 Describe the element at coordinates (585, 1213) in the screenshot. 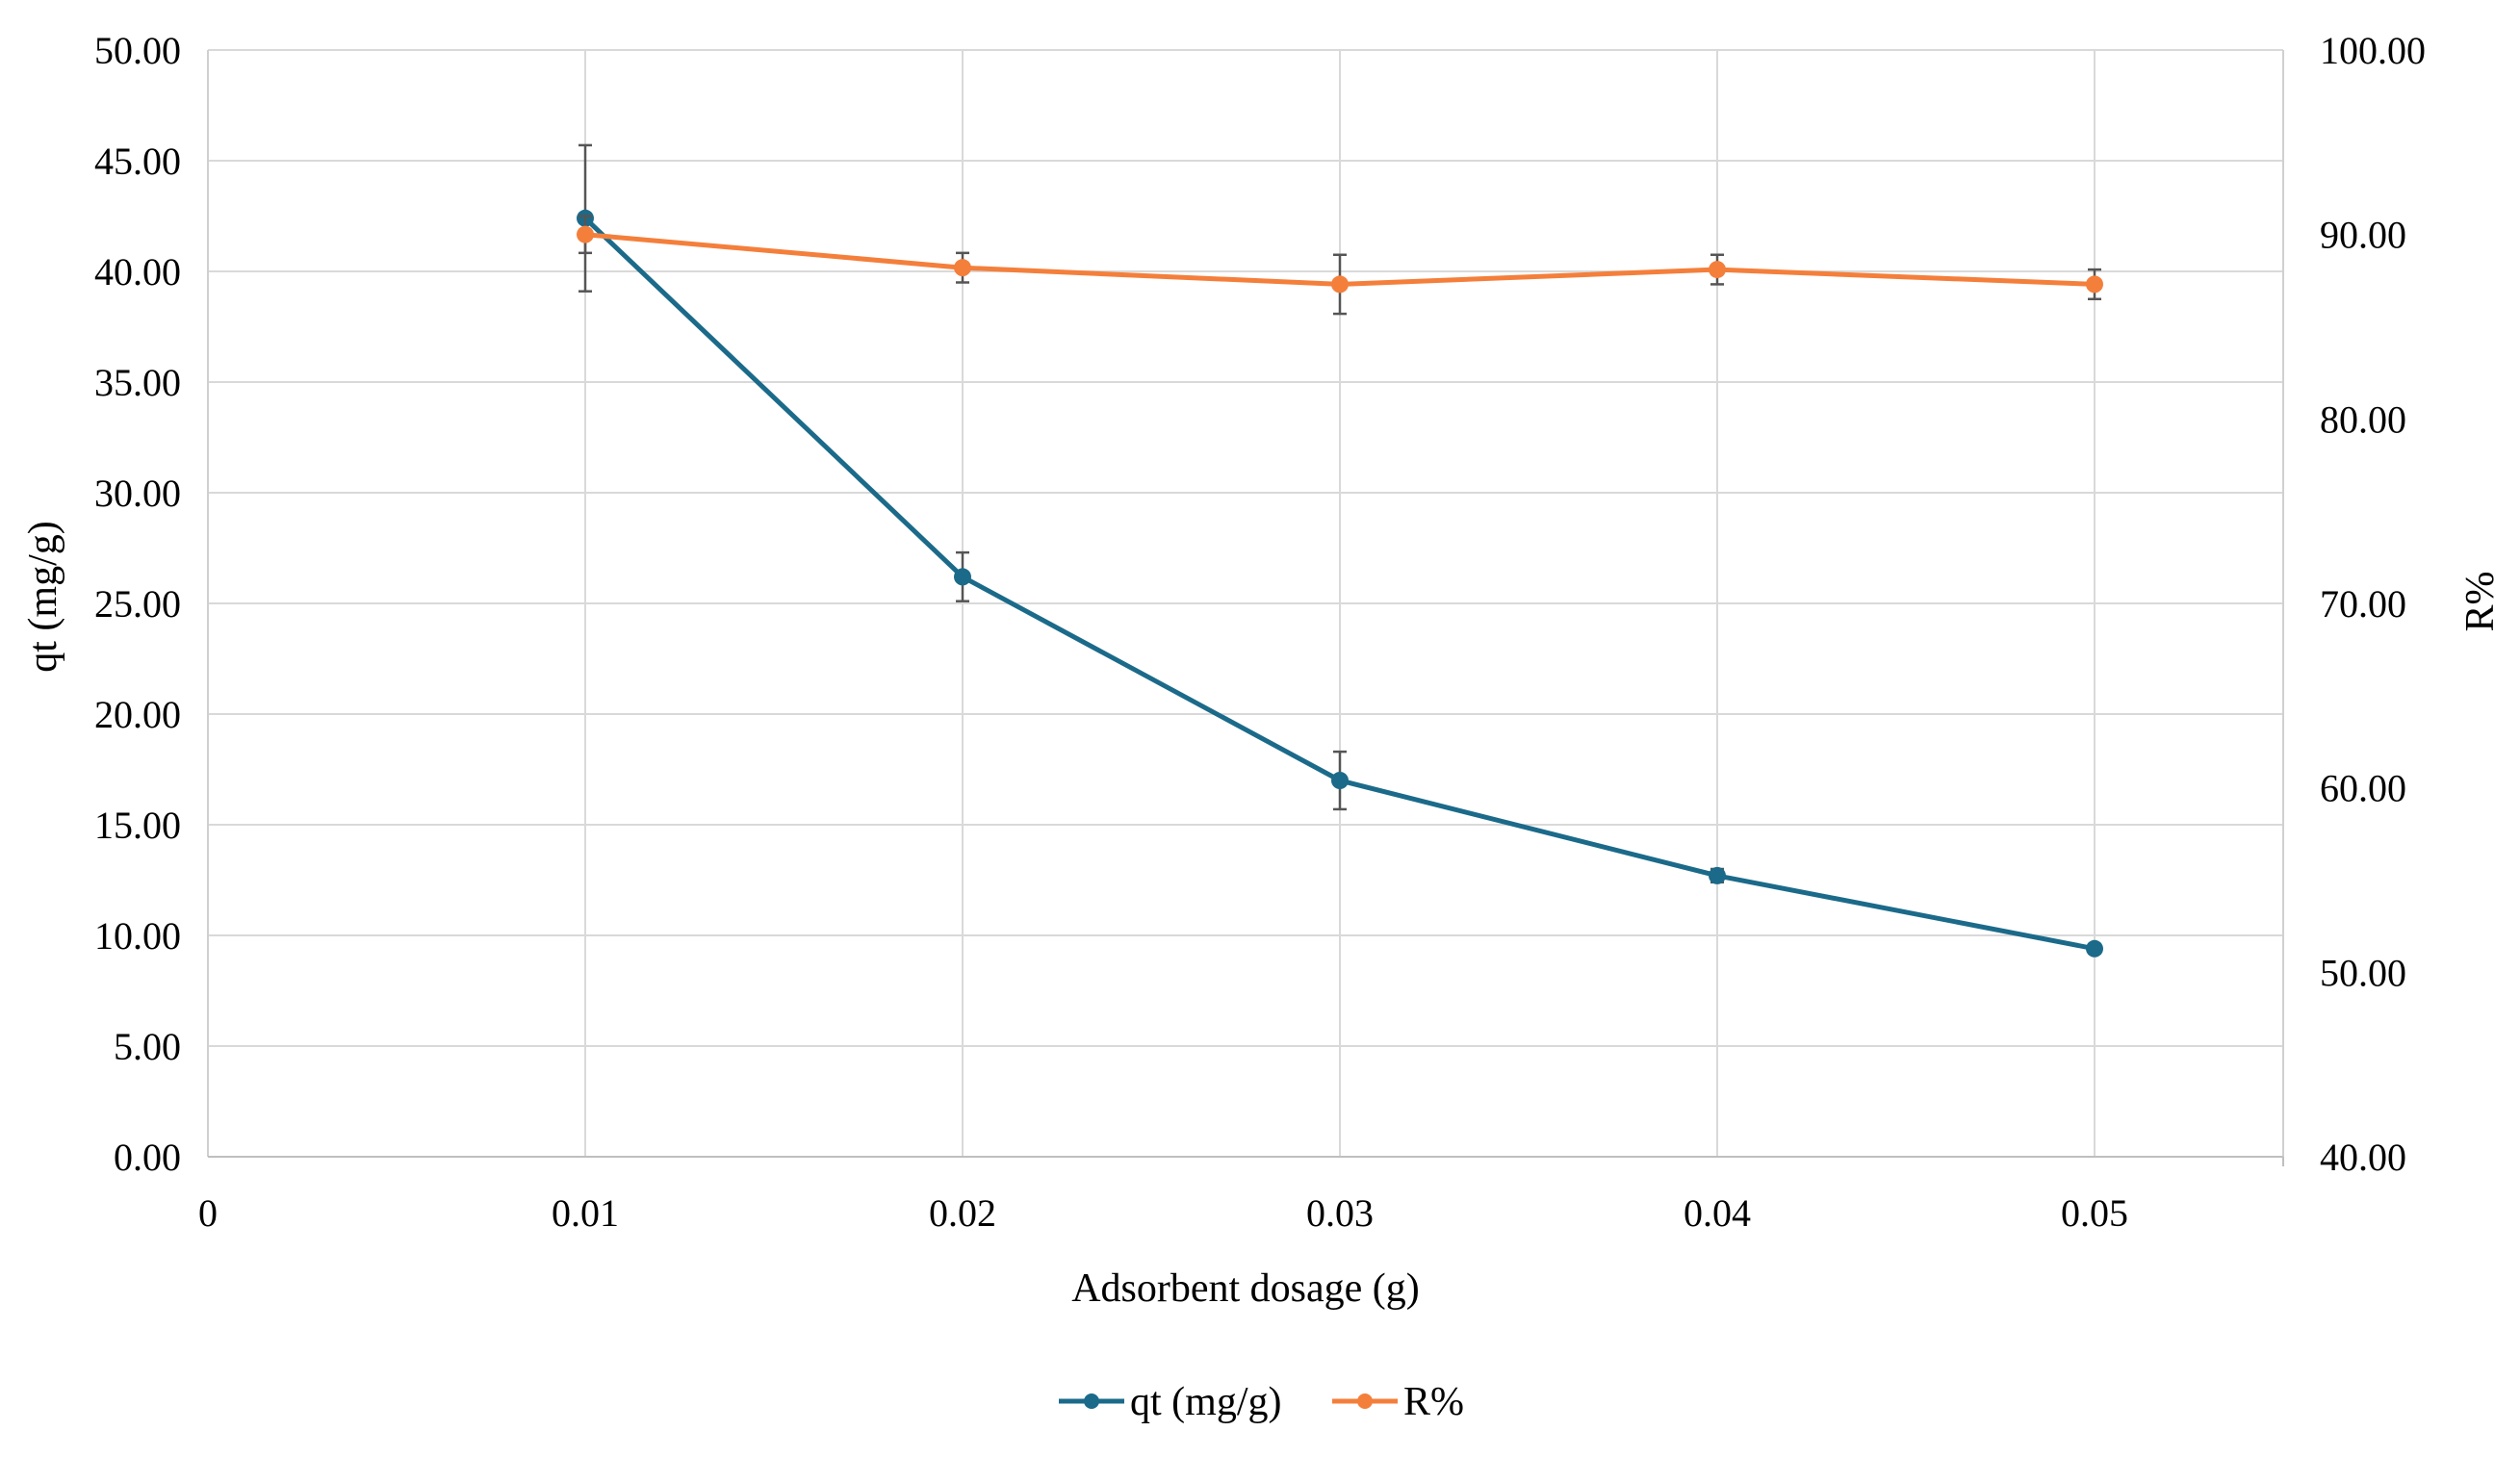

I see `x-tick-label: 0.01` at that location.